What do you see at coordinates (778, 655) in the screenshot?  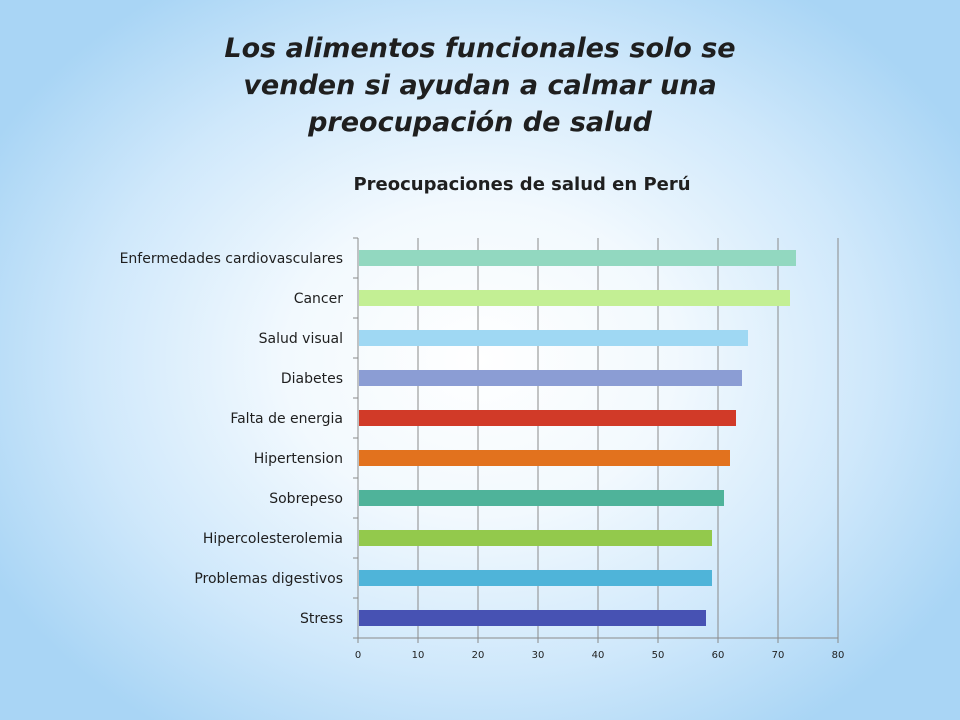 I see `x-tick-label: 70` at bounding box center [778, 655].